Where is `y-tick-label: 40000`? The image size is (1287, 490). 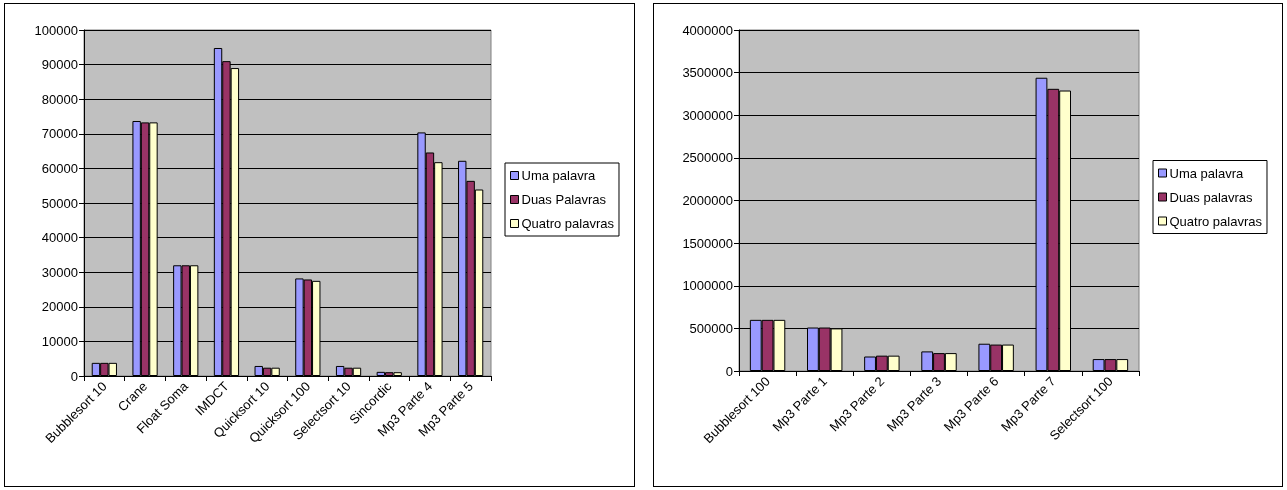
y-tick-label: 40000 is located at coordinates (59, 238).